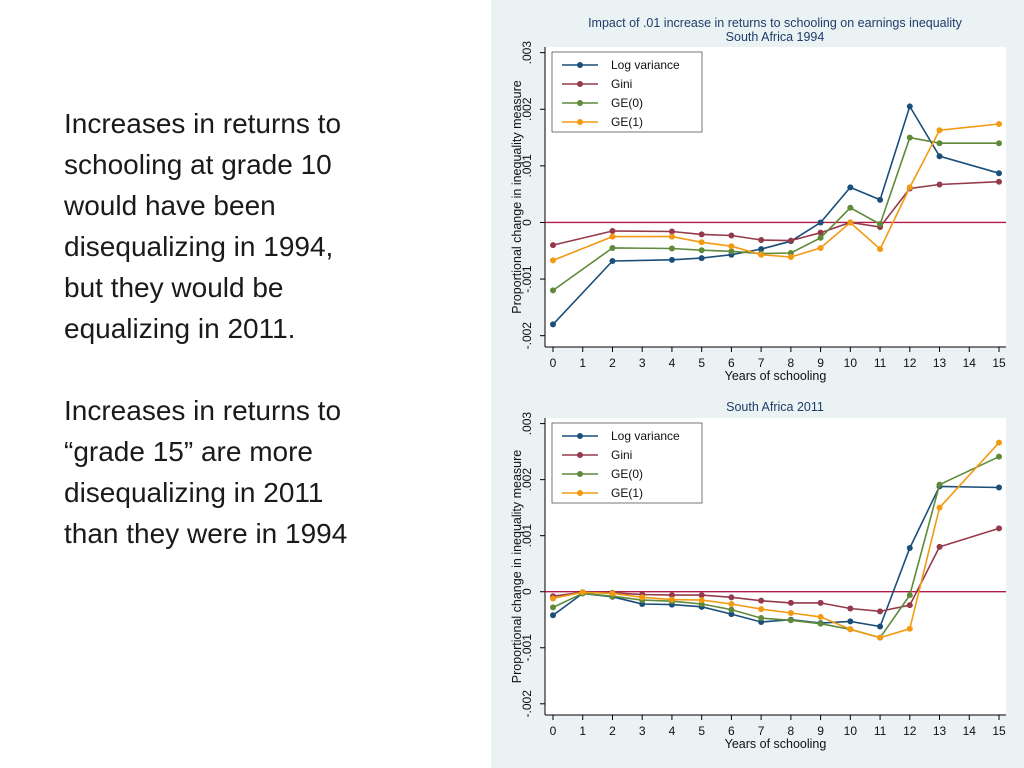 Image resolution: width=1024 pixels, height=768 pixels. Describe the element at coordinates (553, 363) in the screenshot. I see `x-tick-label: 0` at that location.